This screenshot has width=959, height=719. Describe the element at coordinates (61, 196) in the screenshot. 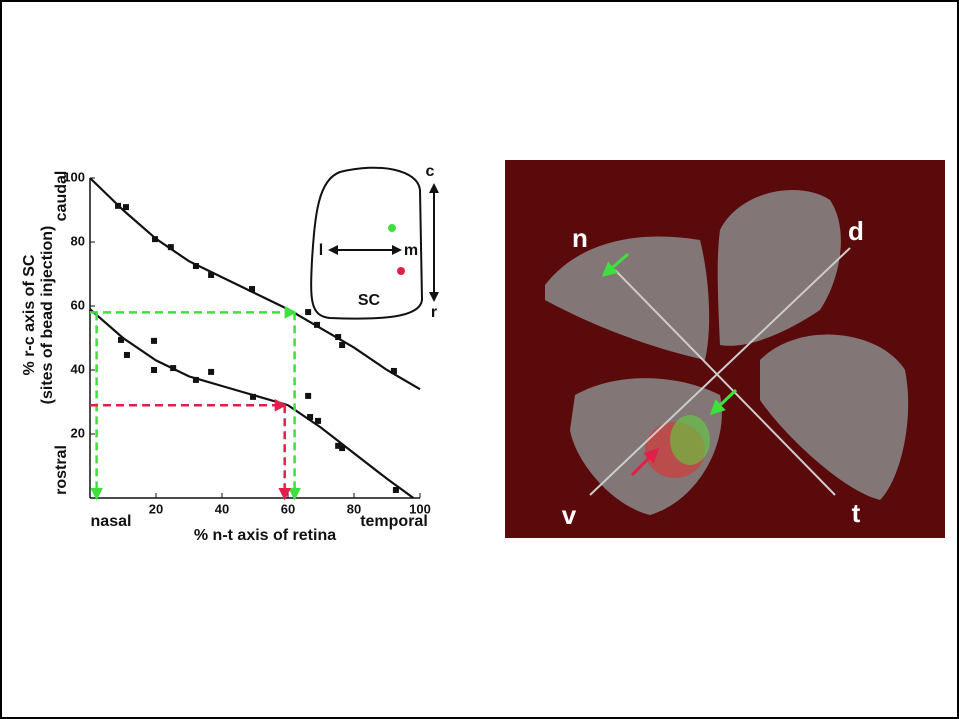

I see `caudal: caudal` at that location.